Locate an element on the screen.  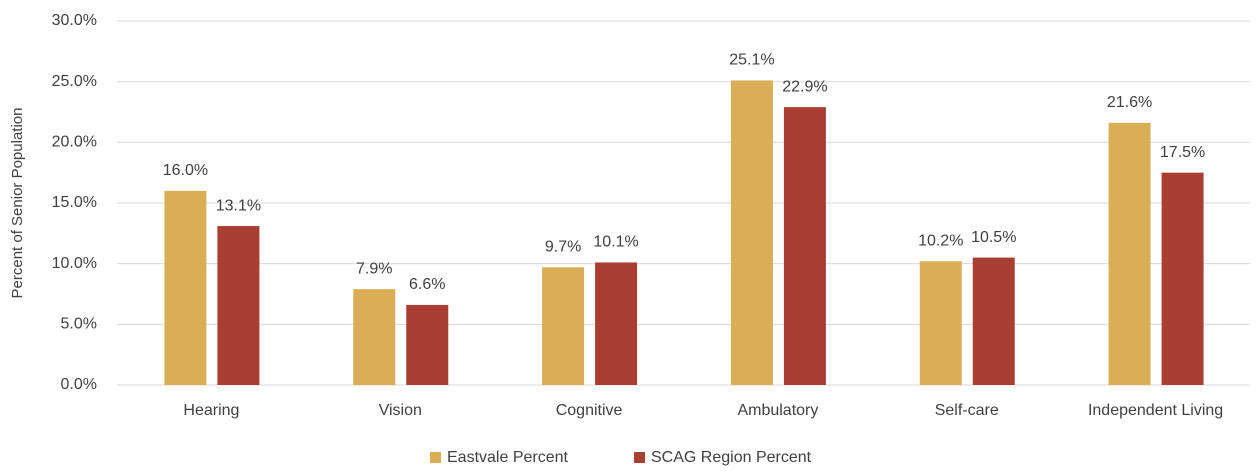
data-label: 10.5% is located at coordinates (993, 237).